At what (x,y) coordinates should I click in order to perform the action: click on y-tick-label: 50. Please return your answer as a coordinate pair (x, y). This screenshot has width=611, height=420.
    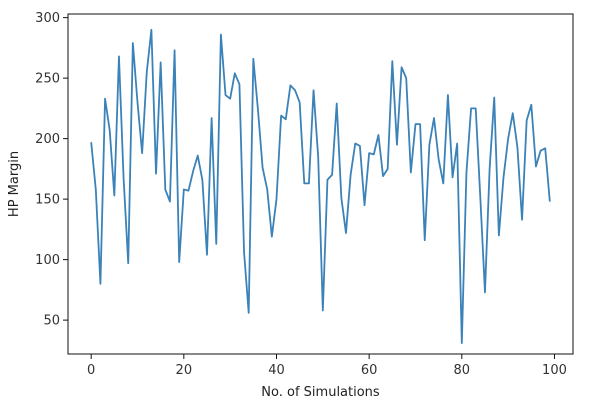
    Looking at the image, I should click on (51, 321).